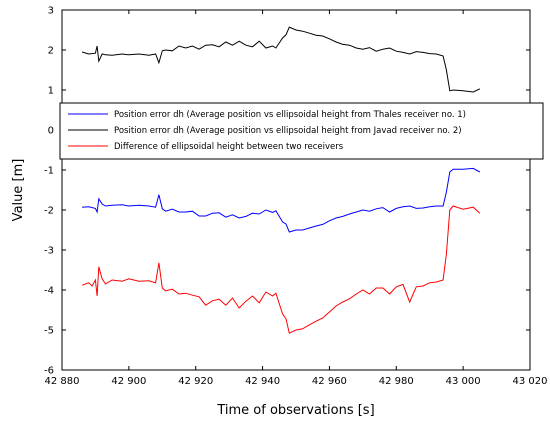  What do you see at coordinates (396, 381) in the screenshot?
I see `x-tick-label: 42 980` at bounding box center [396, 381].